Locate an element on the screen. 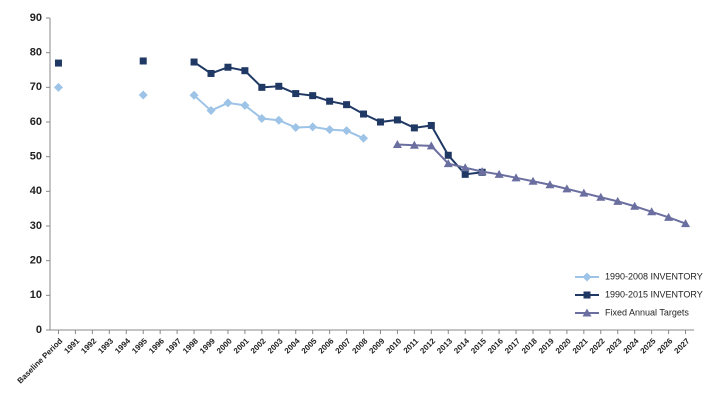 The image size is (715, 407). x-tick-label: 2023 is located at coordinates (614, 345).